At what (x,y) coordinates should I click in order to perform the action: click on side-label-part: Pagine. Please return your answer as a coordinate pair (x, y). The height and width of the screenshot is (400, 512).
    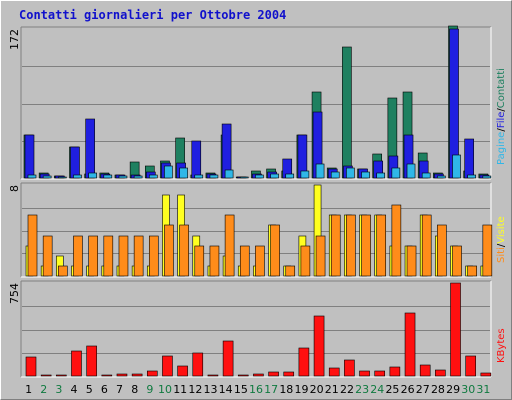
    Looking at the image, I should click on (501, 148).